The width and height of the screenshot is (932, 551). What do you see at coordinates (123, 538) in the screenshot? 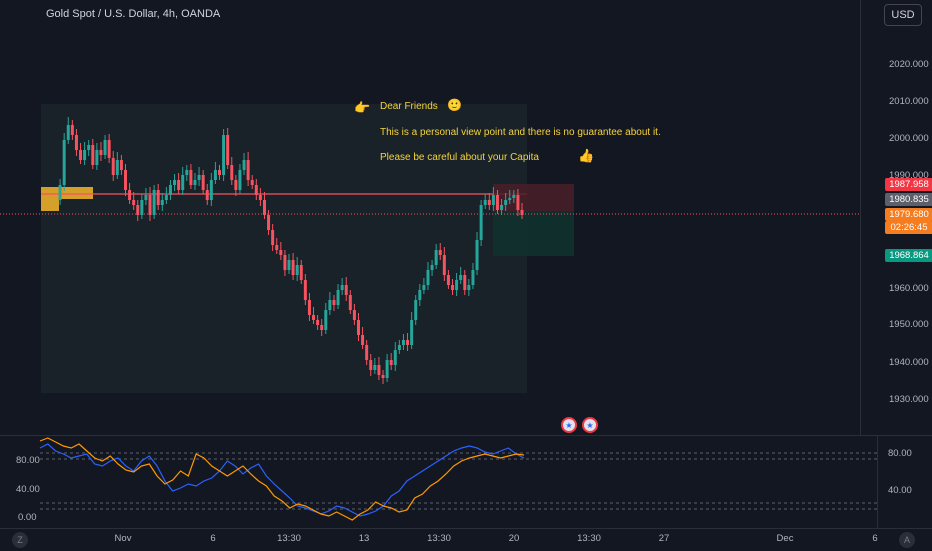
I see `time-tick: Nov` at bounding box center [123, 538].